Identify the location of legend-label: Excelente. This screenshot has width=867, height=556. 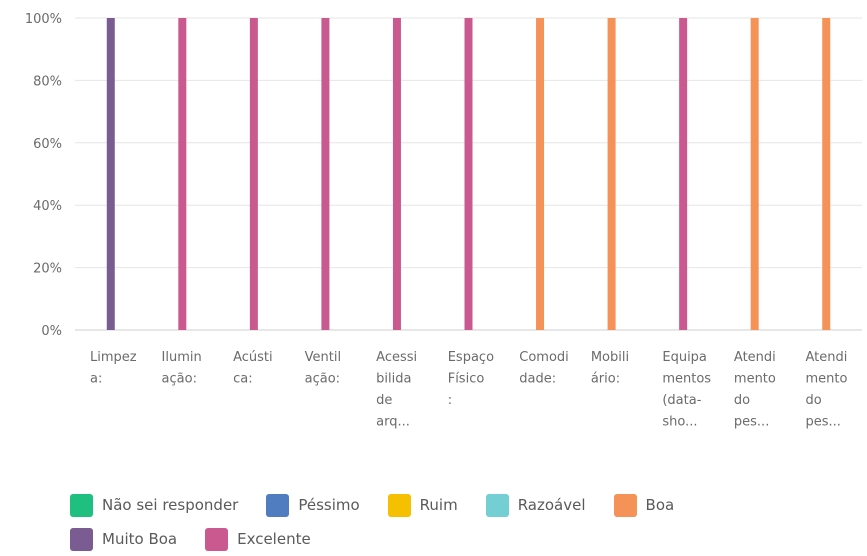
(274, 539).